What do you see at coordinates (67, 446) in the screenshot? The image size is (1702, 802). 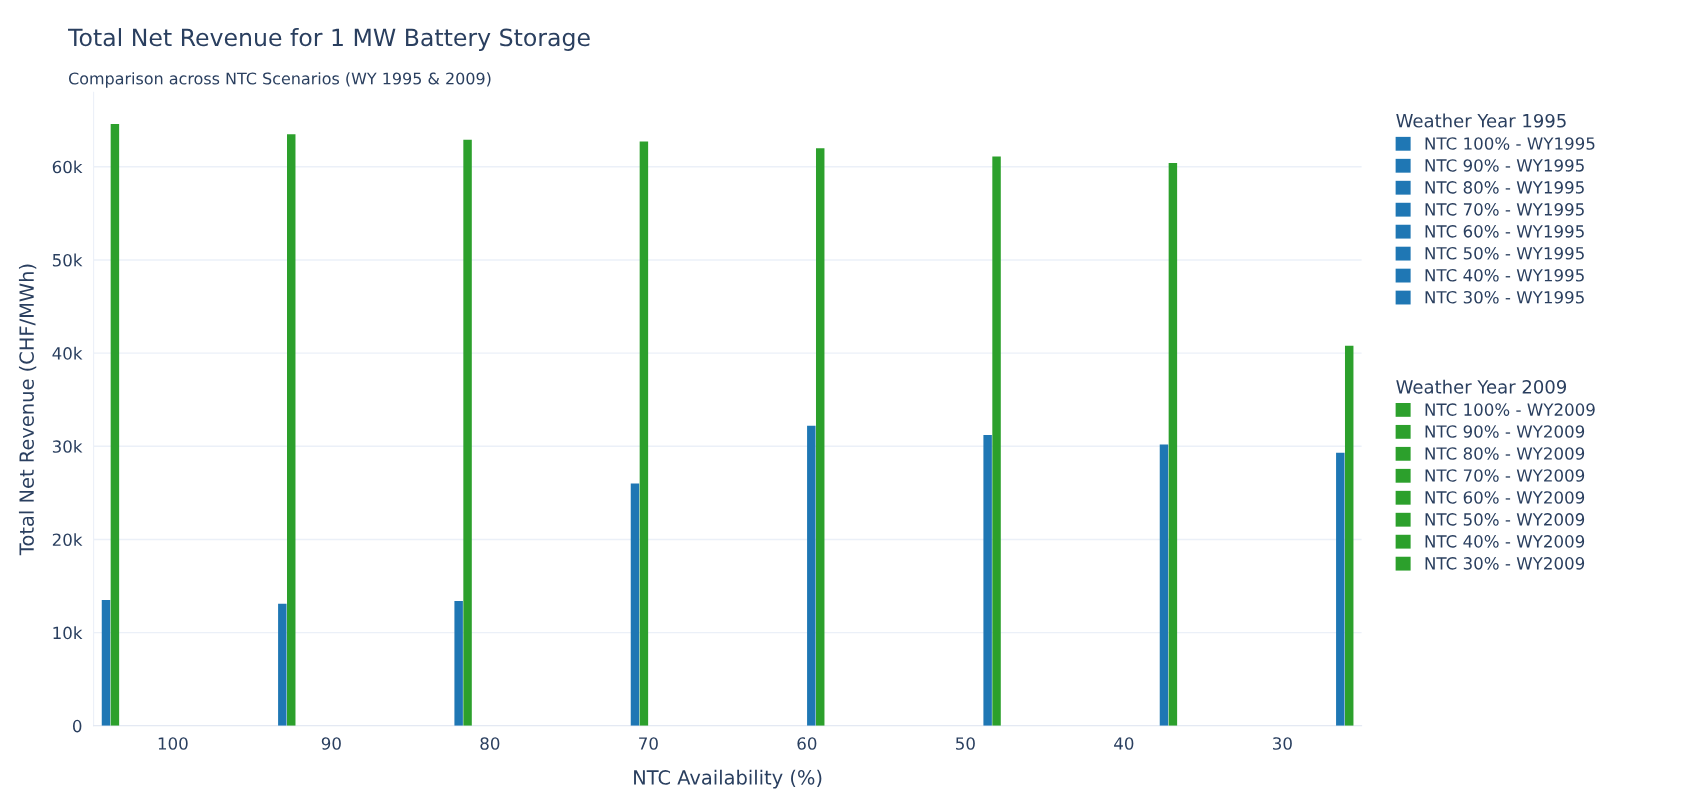 I see `y-tick-label: 30k` at bounding box center [67, 446].